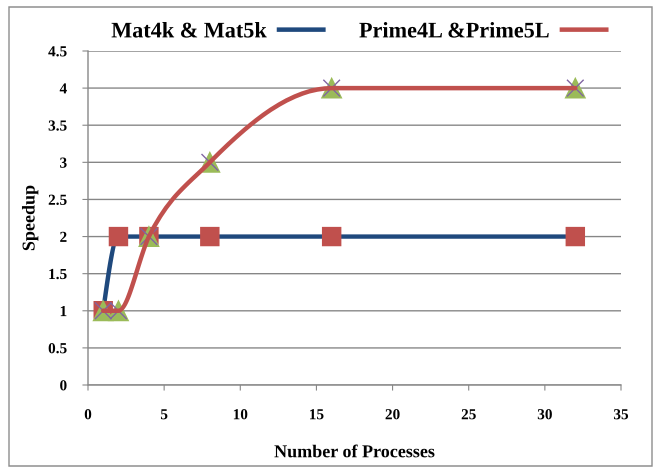 This screenshot has width=657, height=468. I want to click on y-axis-title: Speedup, so click(30, 218).